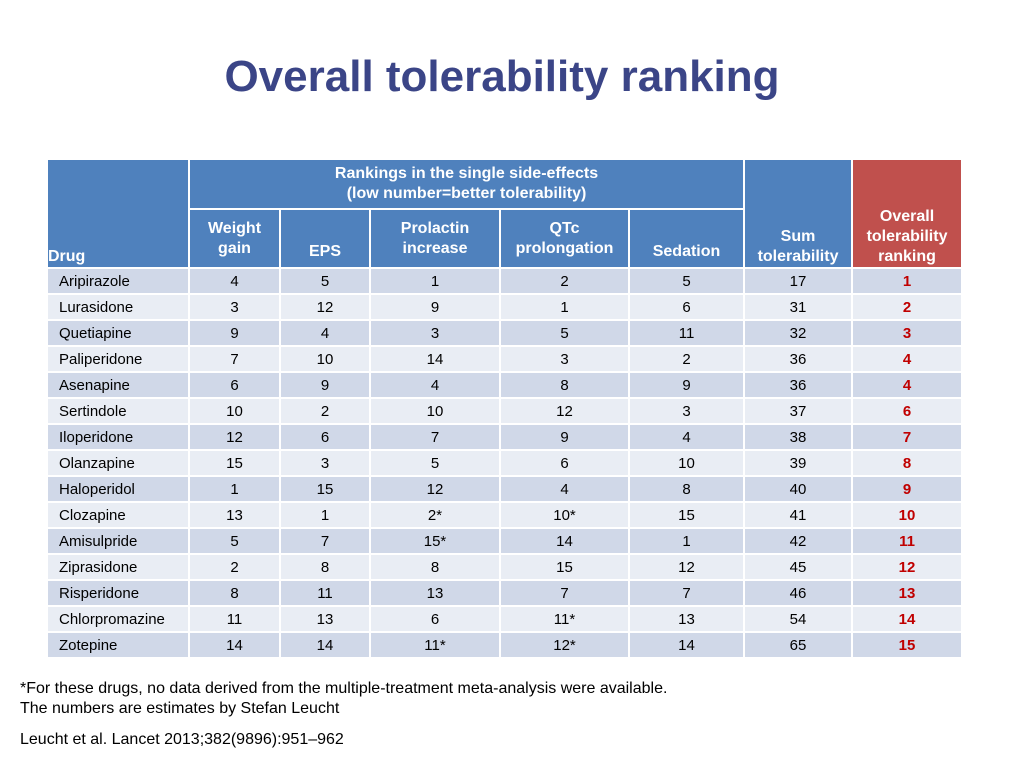 Image resolution: width=1024 pixels, height=768 pixels. I want to click on weight-gain-cell: 10, so click(234, 411).